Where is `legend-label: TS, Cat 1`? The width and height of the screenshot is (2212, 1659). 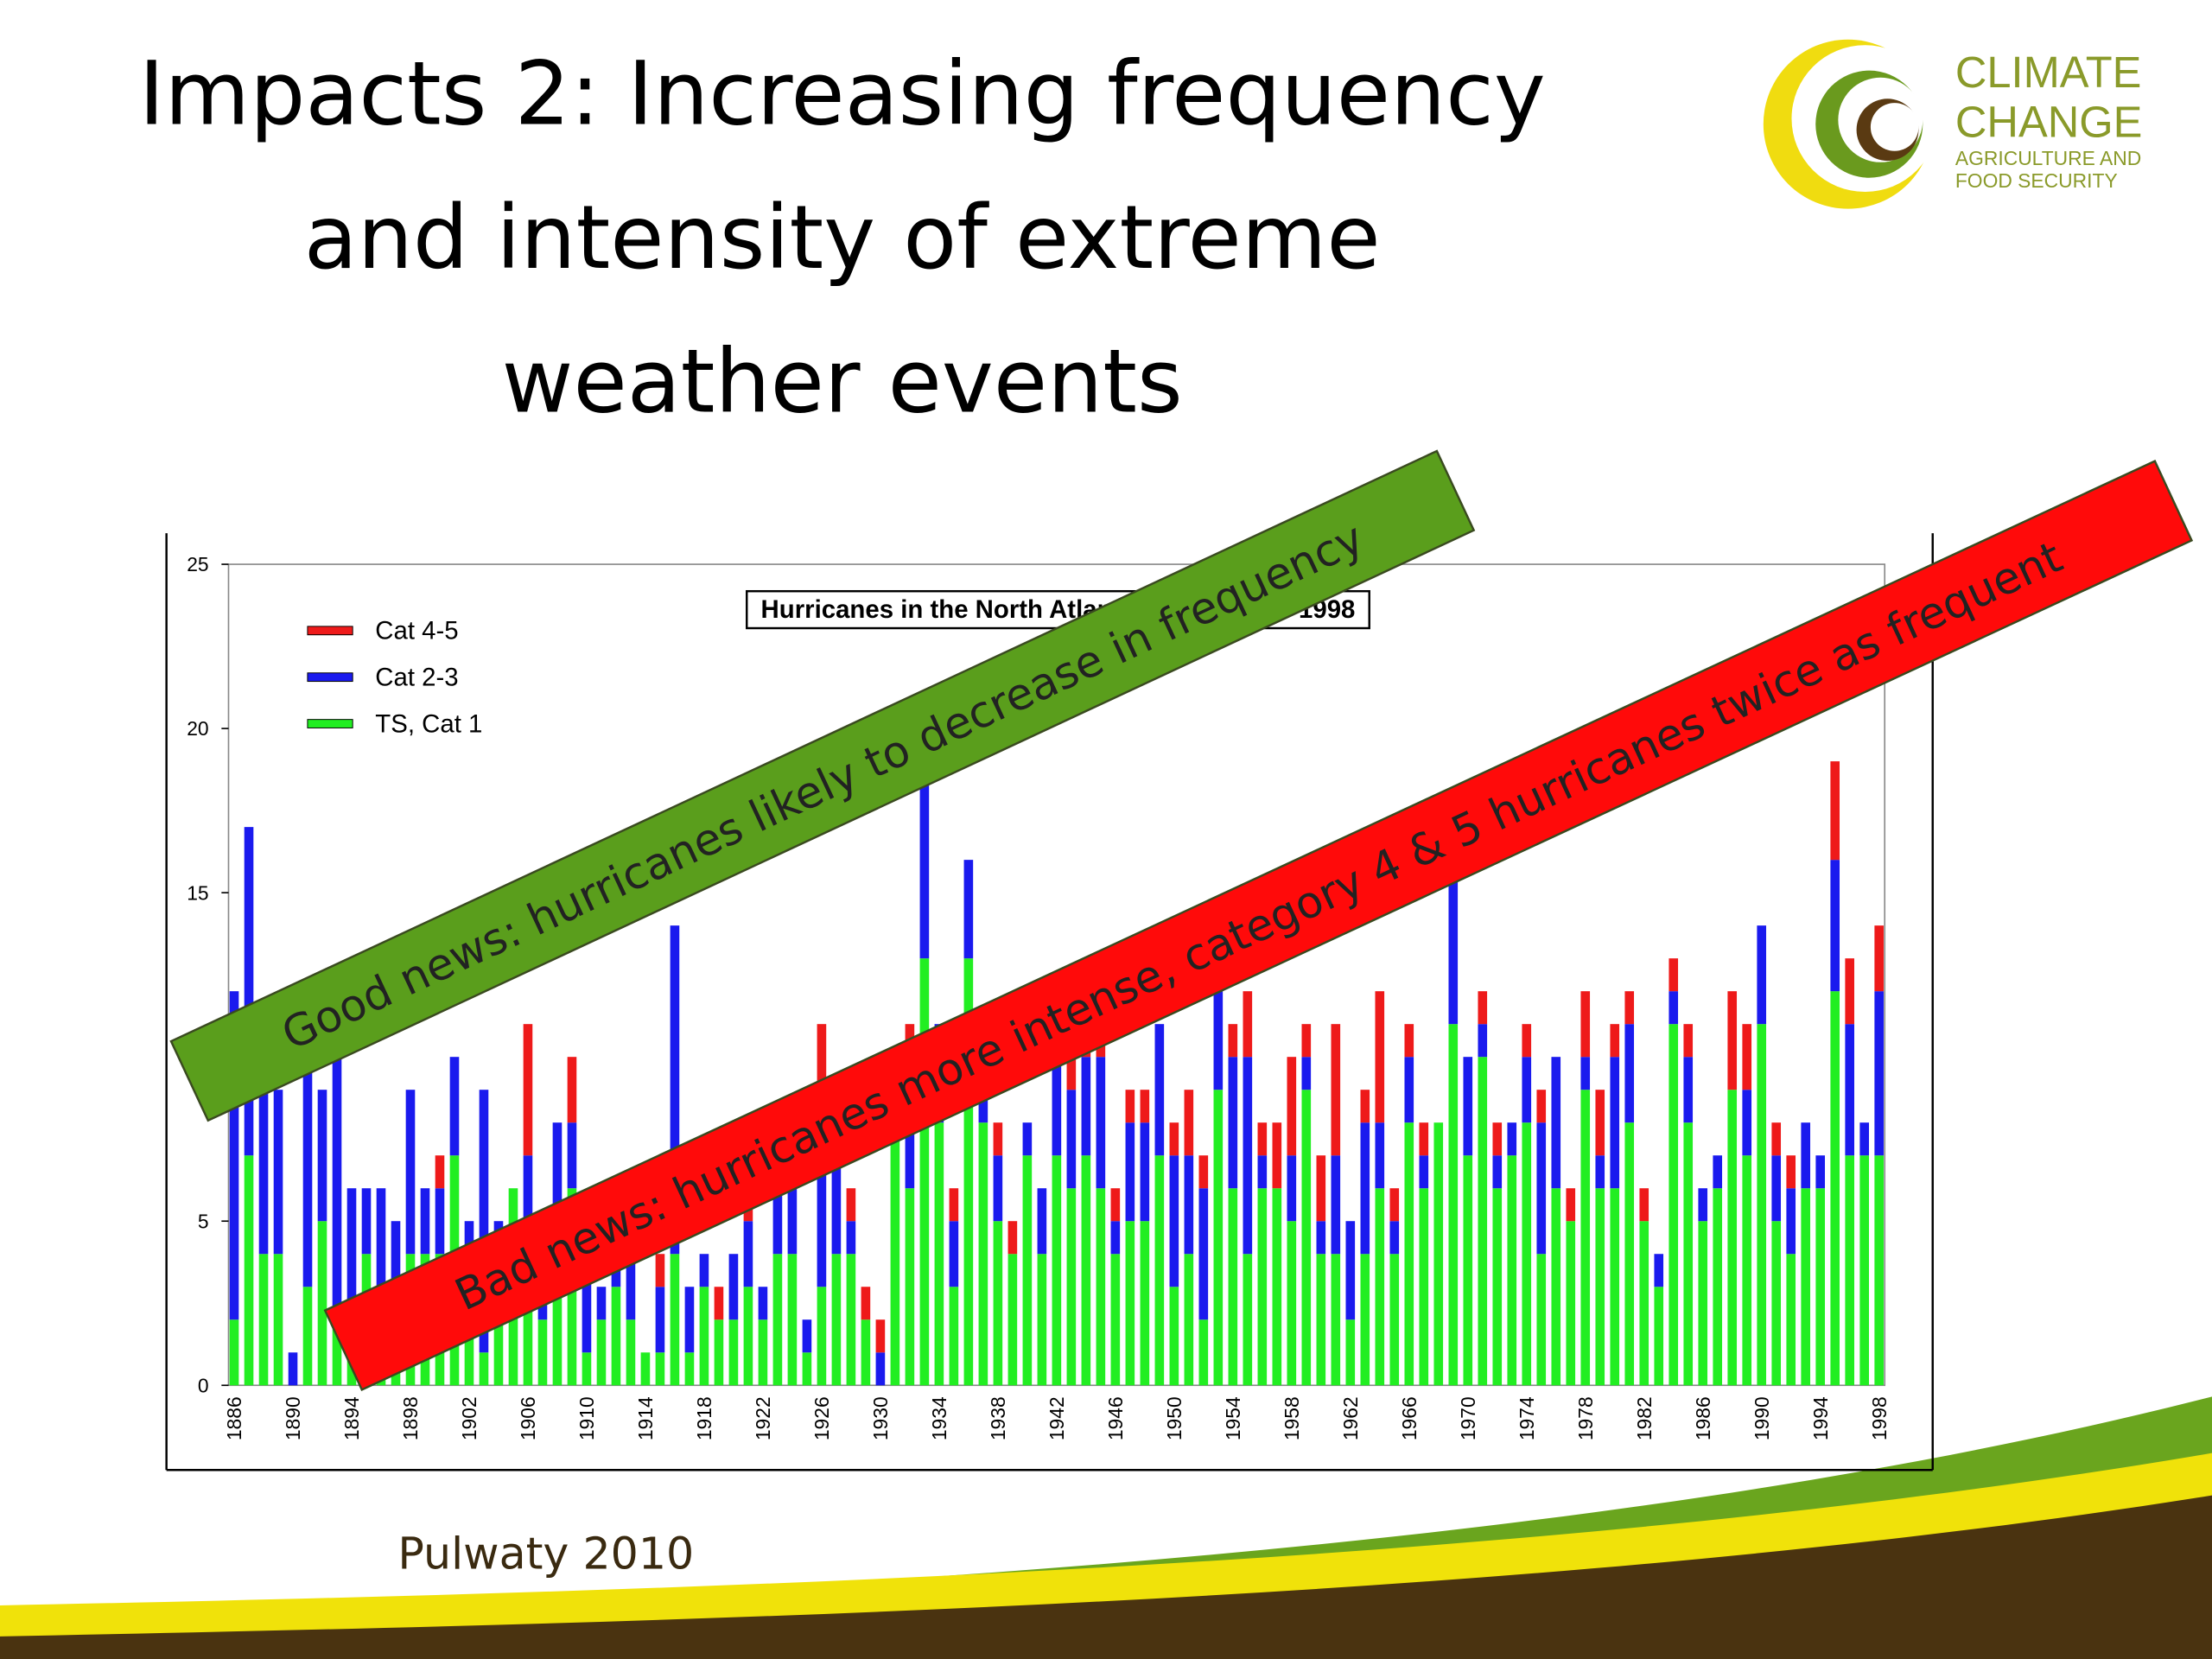
legend-label: TS, Cat 1 is located at coordinates (428, 723).